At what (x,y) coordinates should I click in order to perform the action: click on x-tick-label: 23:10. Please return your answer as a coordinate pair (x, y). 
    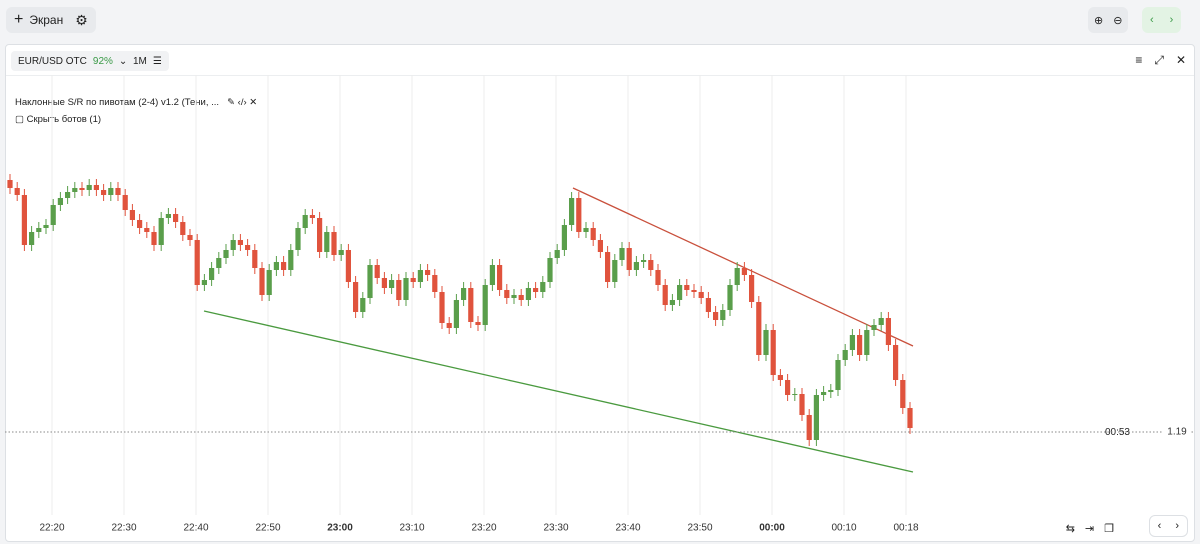
    Looking at the image, I should click on (411, 528).